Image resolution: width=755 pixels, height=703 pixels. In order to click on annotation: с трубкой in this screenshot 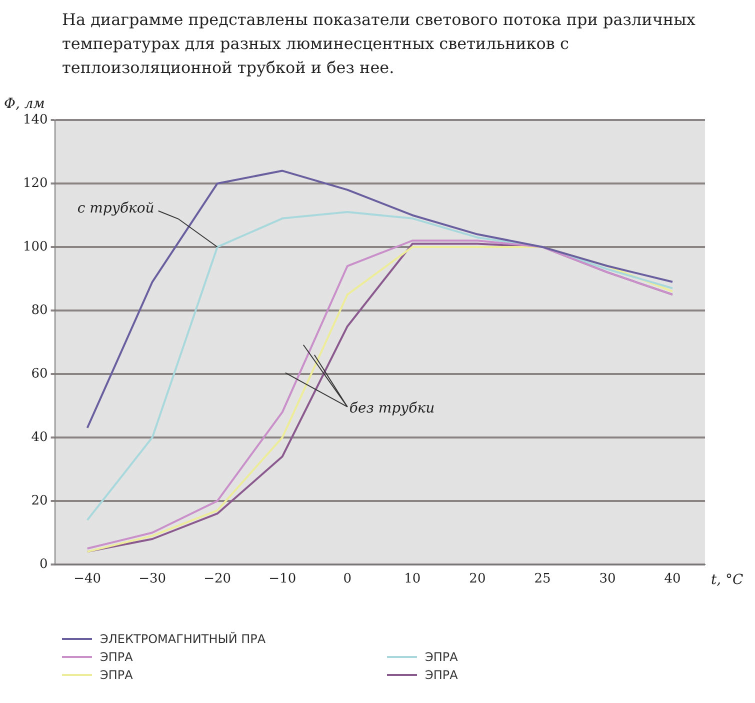, I will do `click(115, 208)`.